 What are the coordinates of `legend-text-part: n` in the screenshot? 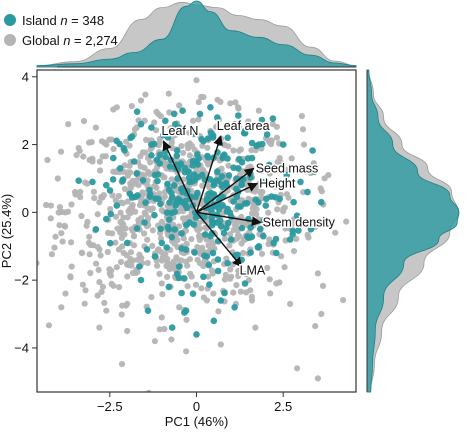 It's located at (66, 40).